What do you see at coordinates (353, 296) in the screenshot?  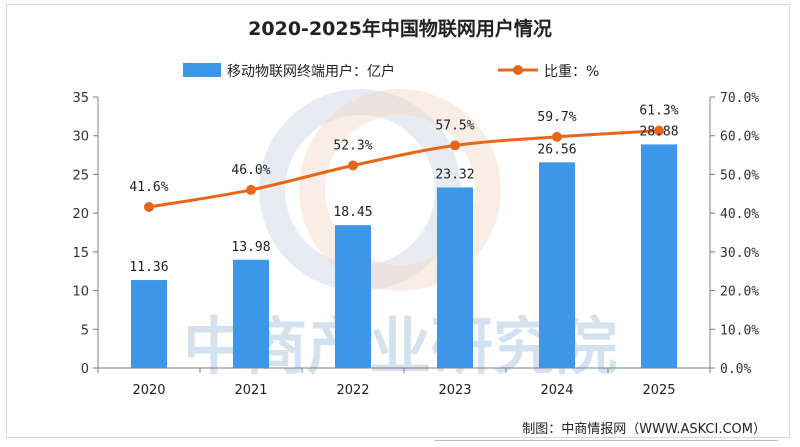 I see `bar-2022` at bounding box center [353, 296].